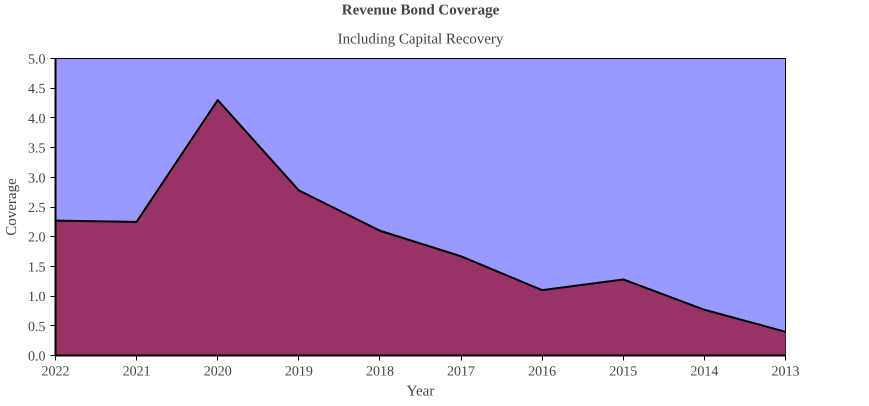 Image resolution: width=869 pixels, height=406 pixels. I want to click on y-tick-label: 4.5, so click(37, 90).